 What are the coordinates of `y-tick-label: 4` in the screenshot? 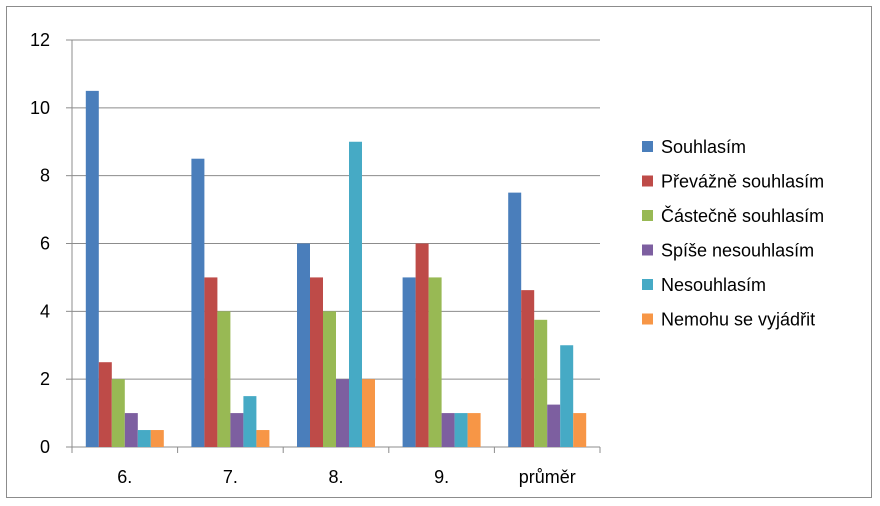 It's located at (45, 311).